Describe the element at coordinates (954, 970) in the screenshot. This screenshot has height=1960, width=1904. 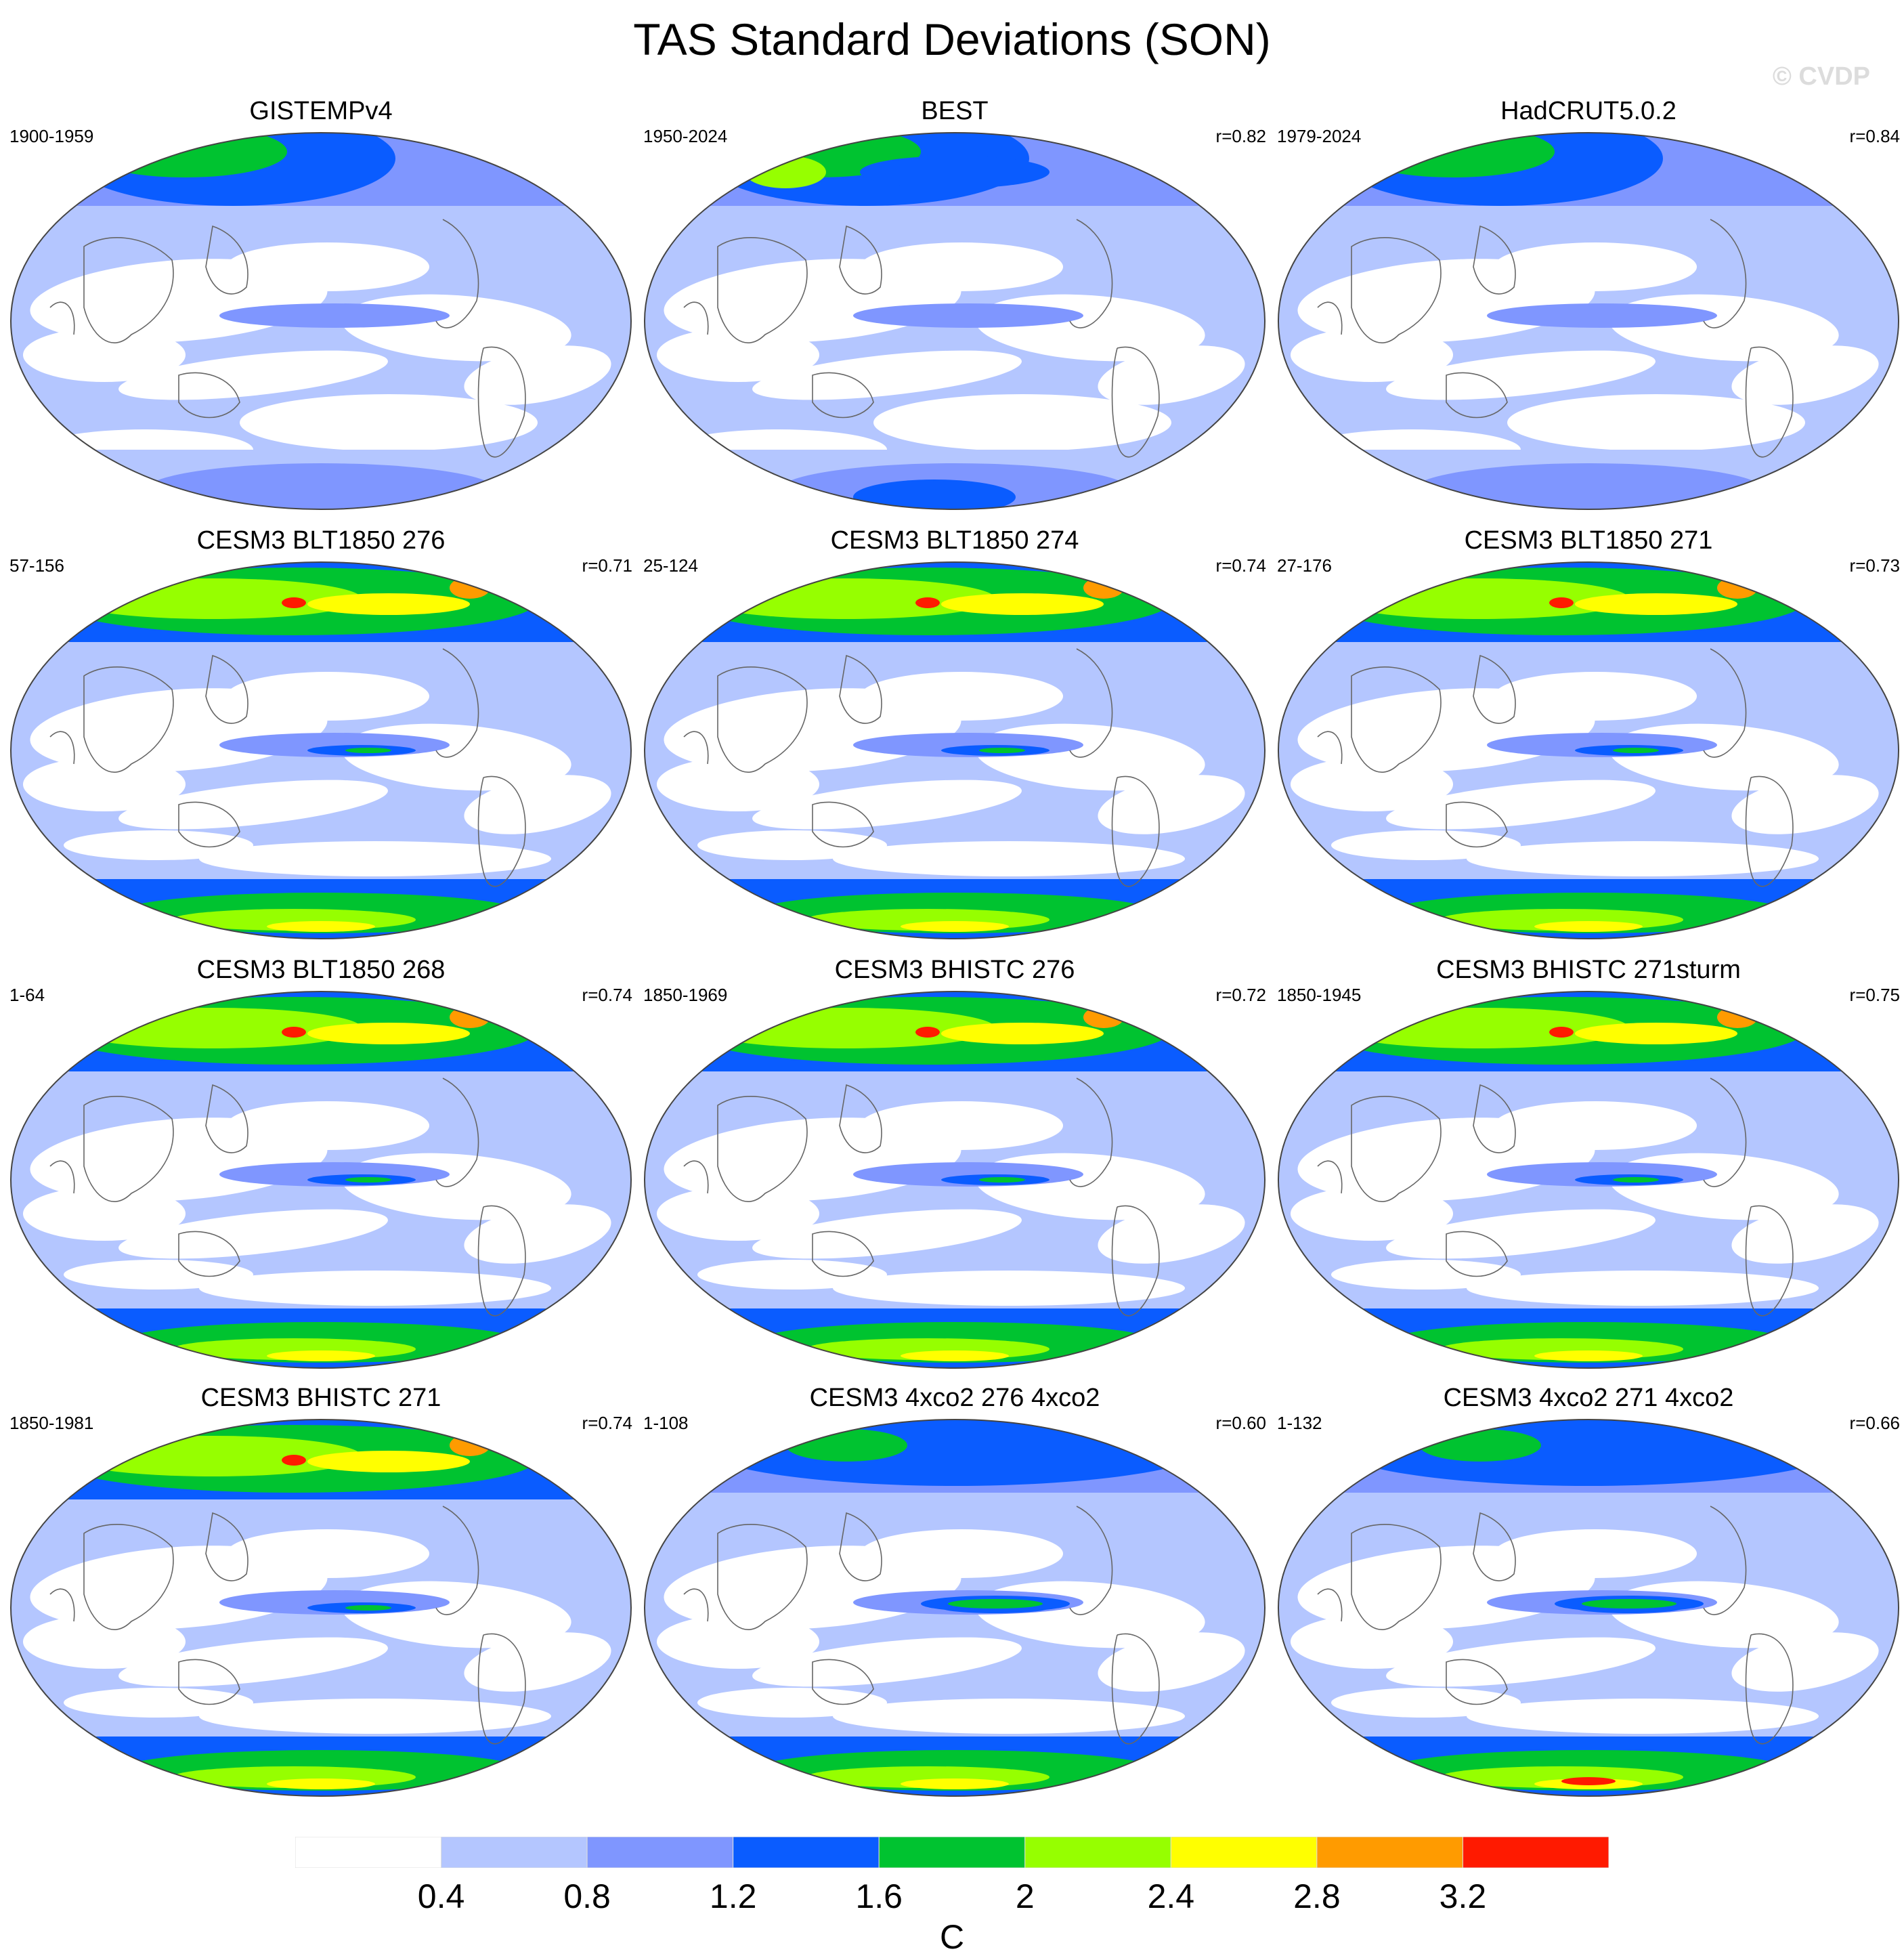
I see `panel-title: CESM3 BHISTC 276` at that location.